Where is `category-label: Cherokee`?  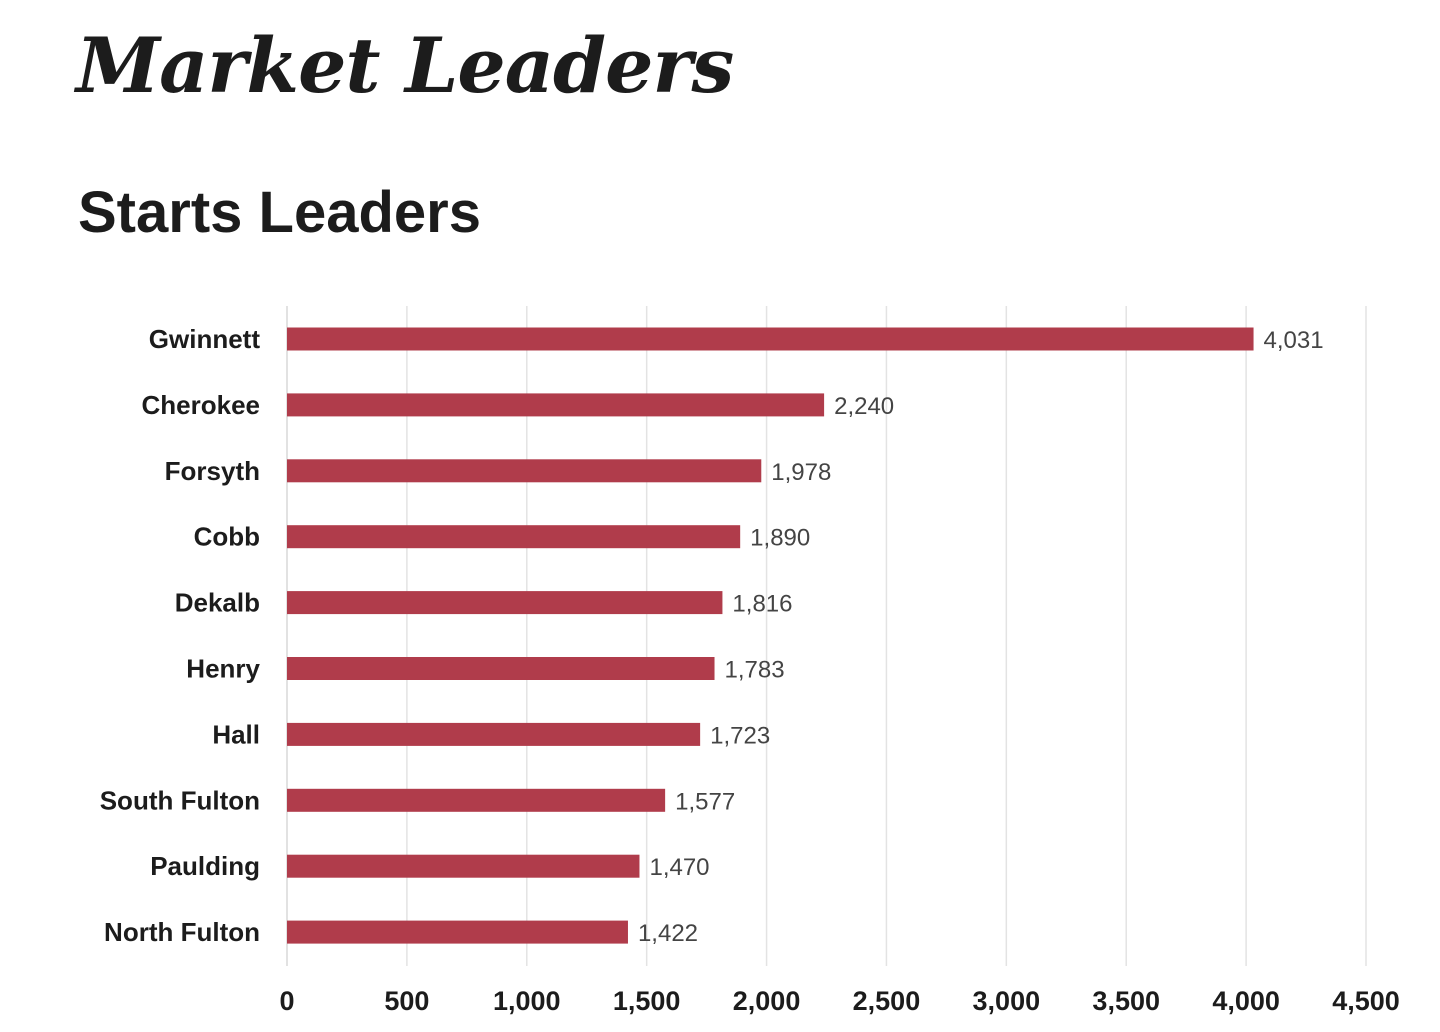 category-label: Cherokee is located at coordinates (201, 405).